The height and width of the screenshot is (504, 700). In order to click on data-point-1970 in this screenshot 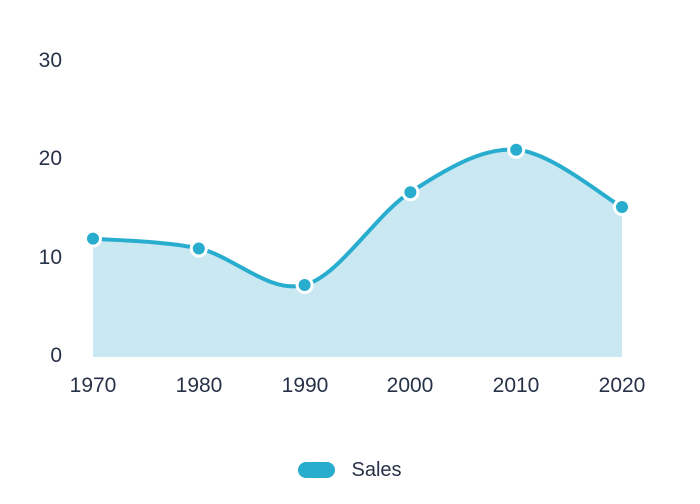, I will do `click(93, 238)`.